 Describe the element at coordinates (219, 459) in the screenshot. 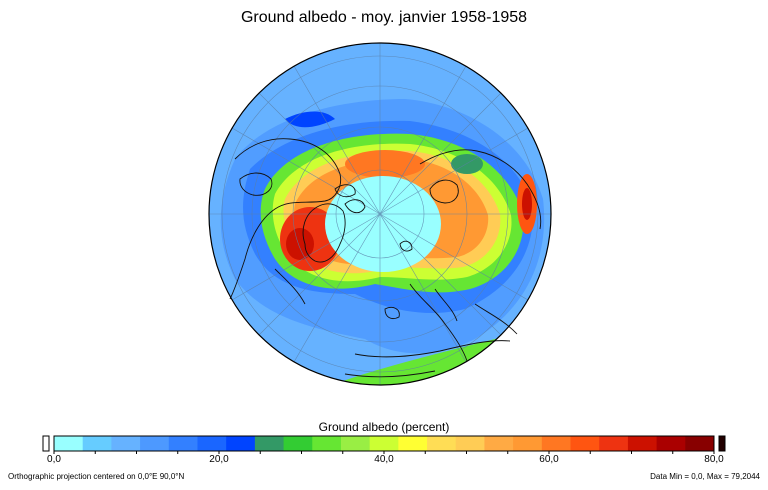

I see `colorbar-tick-label: 20,0` at that location.